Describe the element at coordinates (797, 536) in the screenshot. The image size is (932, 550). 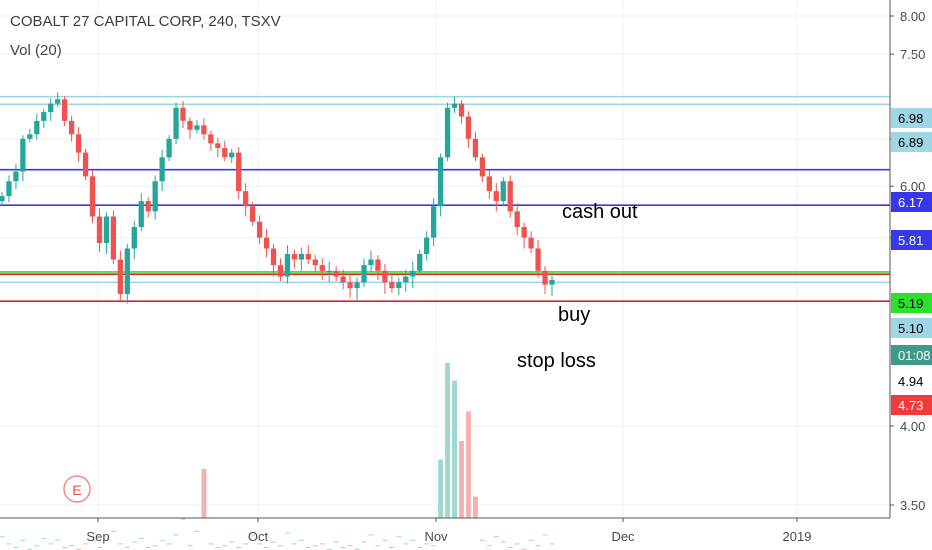
I see `time-axis-label: 2019` at that location.